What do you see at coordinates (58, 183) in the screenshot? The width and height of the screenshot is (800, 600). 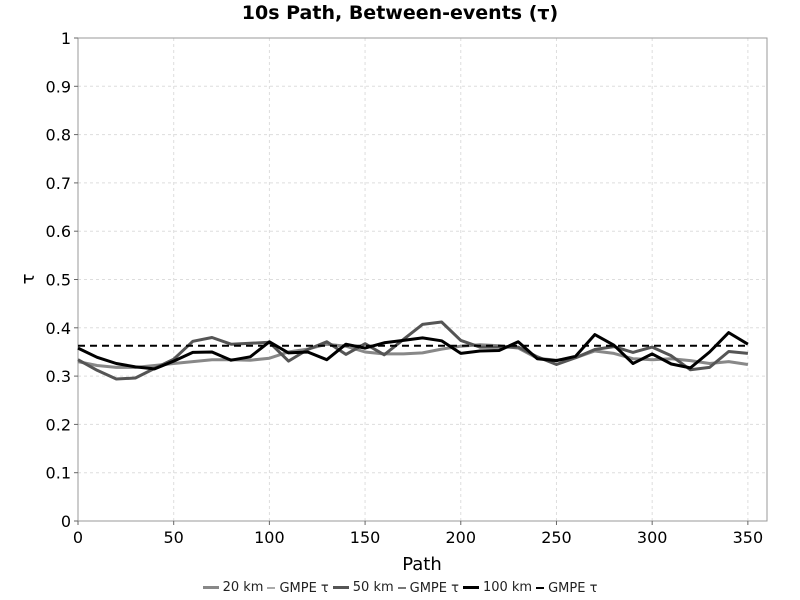 I see `y-tick-label: 0.7` at bounding box center [58, 183].